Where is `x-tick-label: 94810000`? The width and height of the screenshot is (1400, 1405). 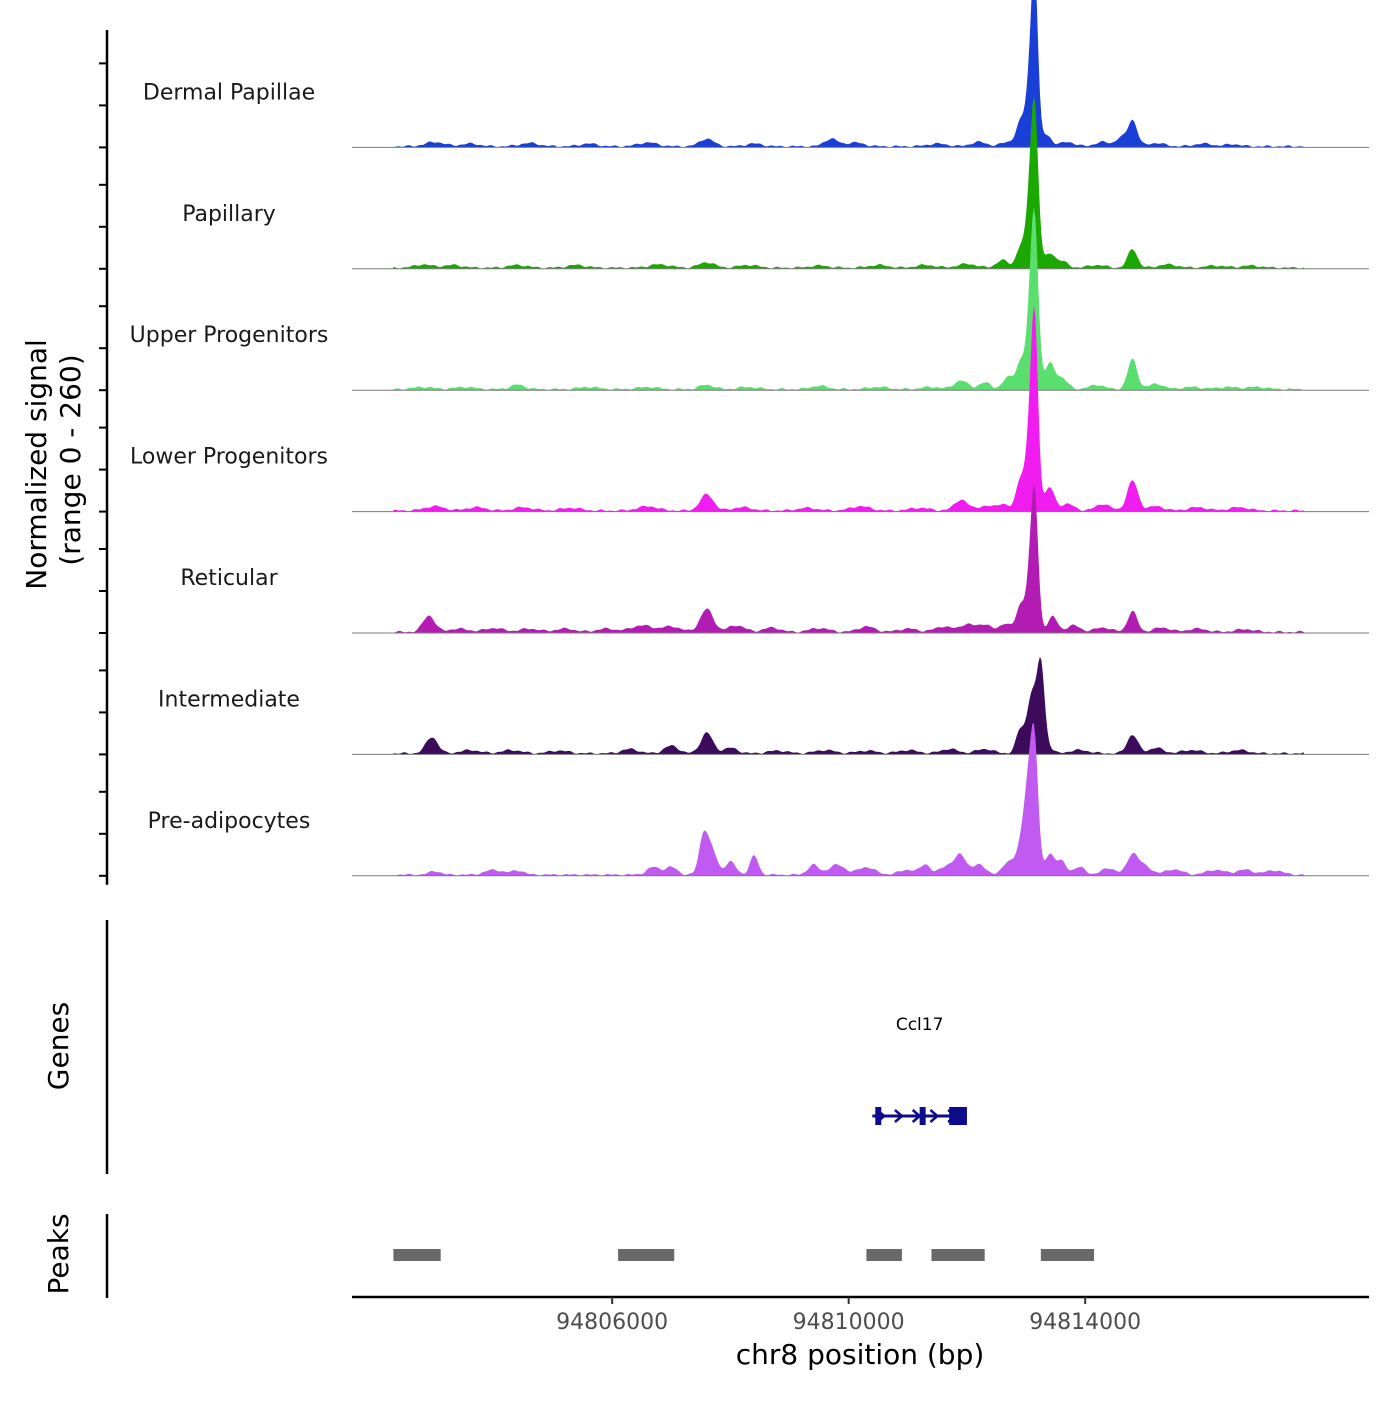
x-tick-label: 94810000 is located at coordinates (849, 1322).